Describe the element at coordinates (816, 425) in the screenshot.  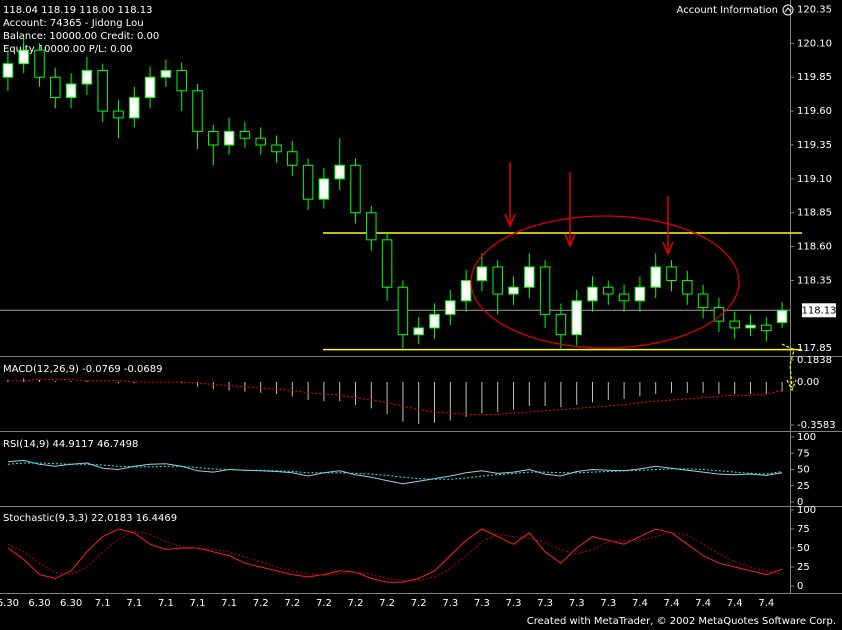
I see `y-tick-label: -0.3583` at that location.